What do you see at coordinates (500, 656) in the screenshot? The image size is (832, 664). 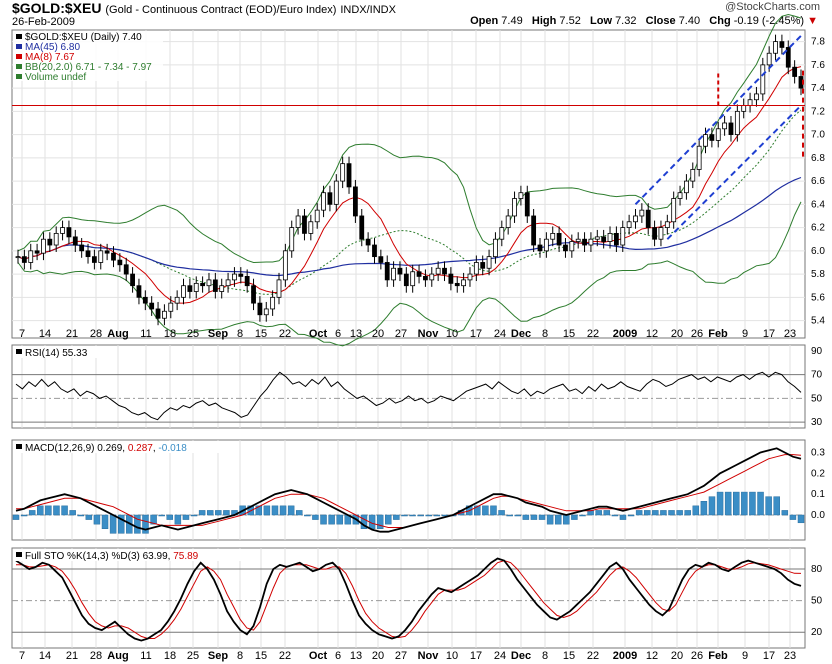 I see `x-tick-label: 24` at bounding box center [500, 656].